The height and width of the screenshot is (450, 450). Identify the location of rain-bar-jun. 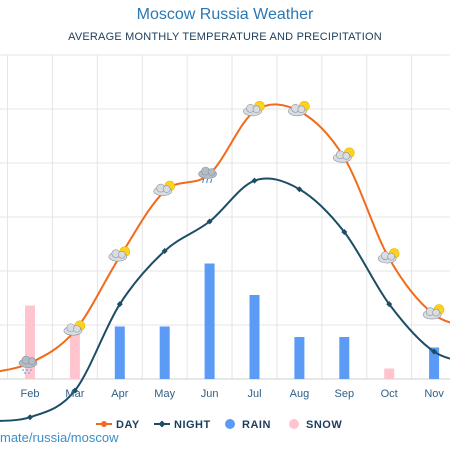
(209, 321).